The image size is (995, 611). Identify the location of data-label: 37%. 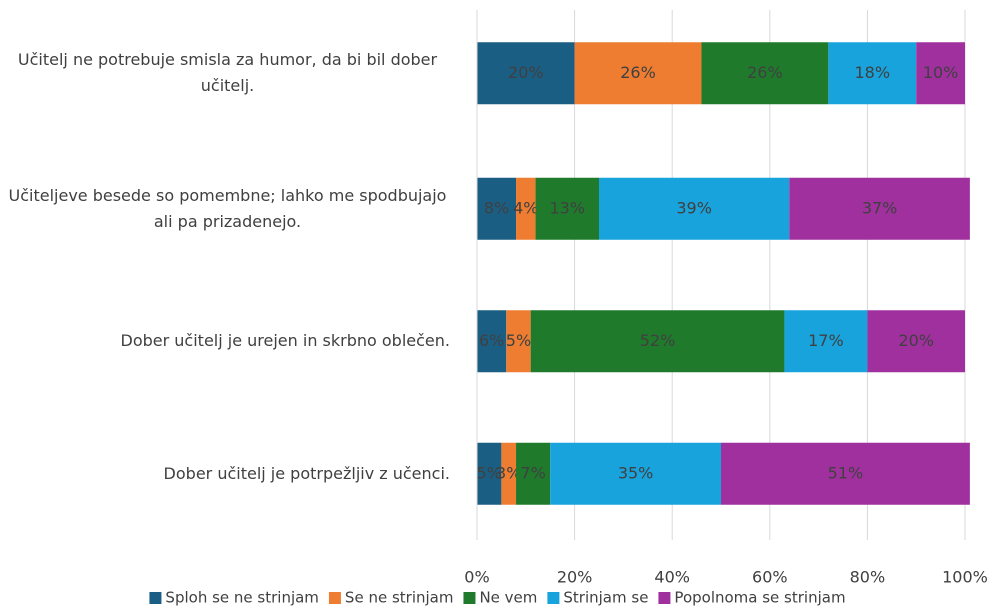
(880, 207).